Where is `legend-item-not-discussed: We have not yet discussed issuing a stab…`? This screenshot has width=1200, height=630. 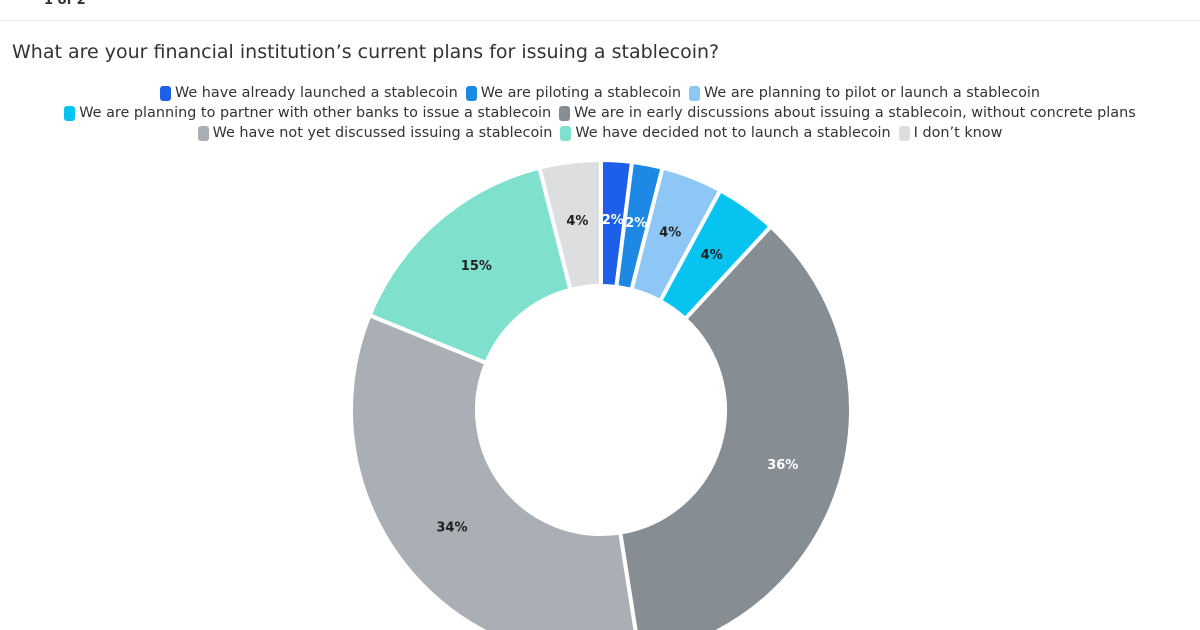
legend-item-not-discussed: We have not yet discussed issuing a stab… is located at coordinates (375, 133).